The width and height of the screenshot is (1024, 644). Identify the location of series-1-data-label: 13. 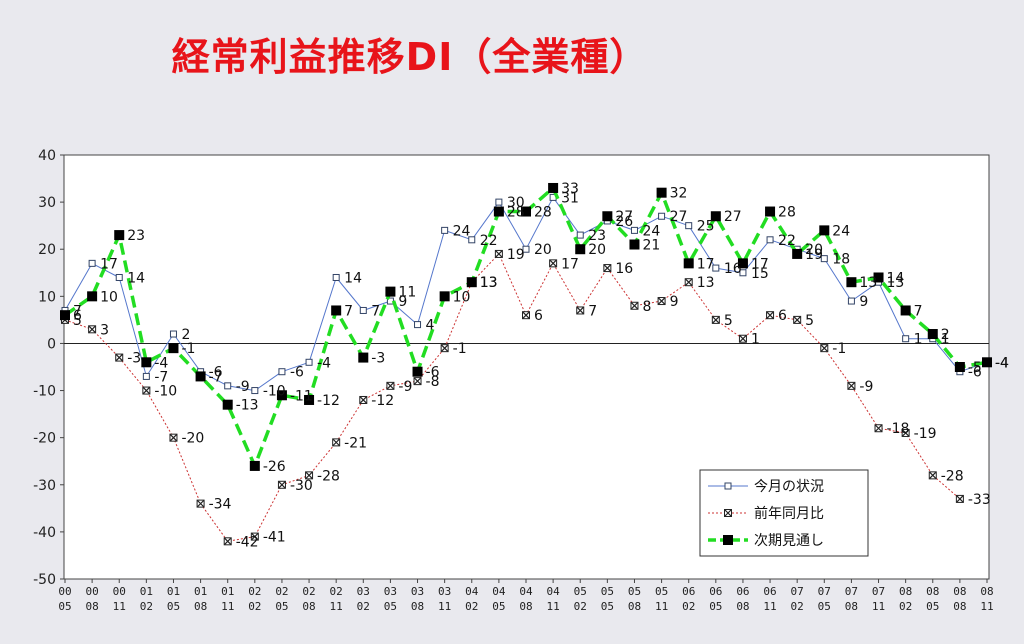
(896, 283).